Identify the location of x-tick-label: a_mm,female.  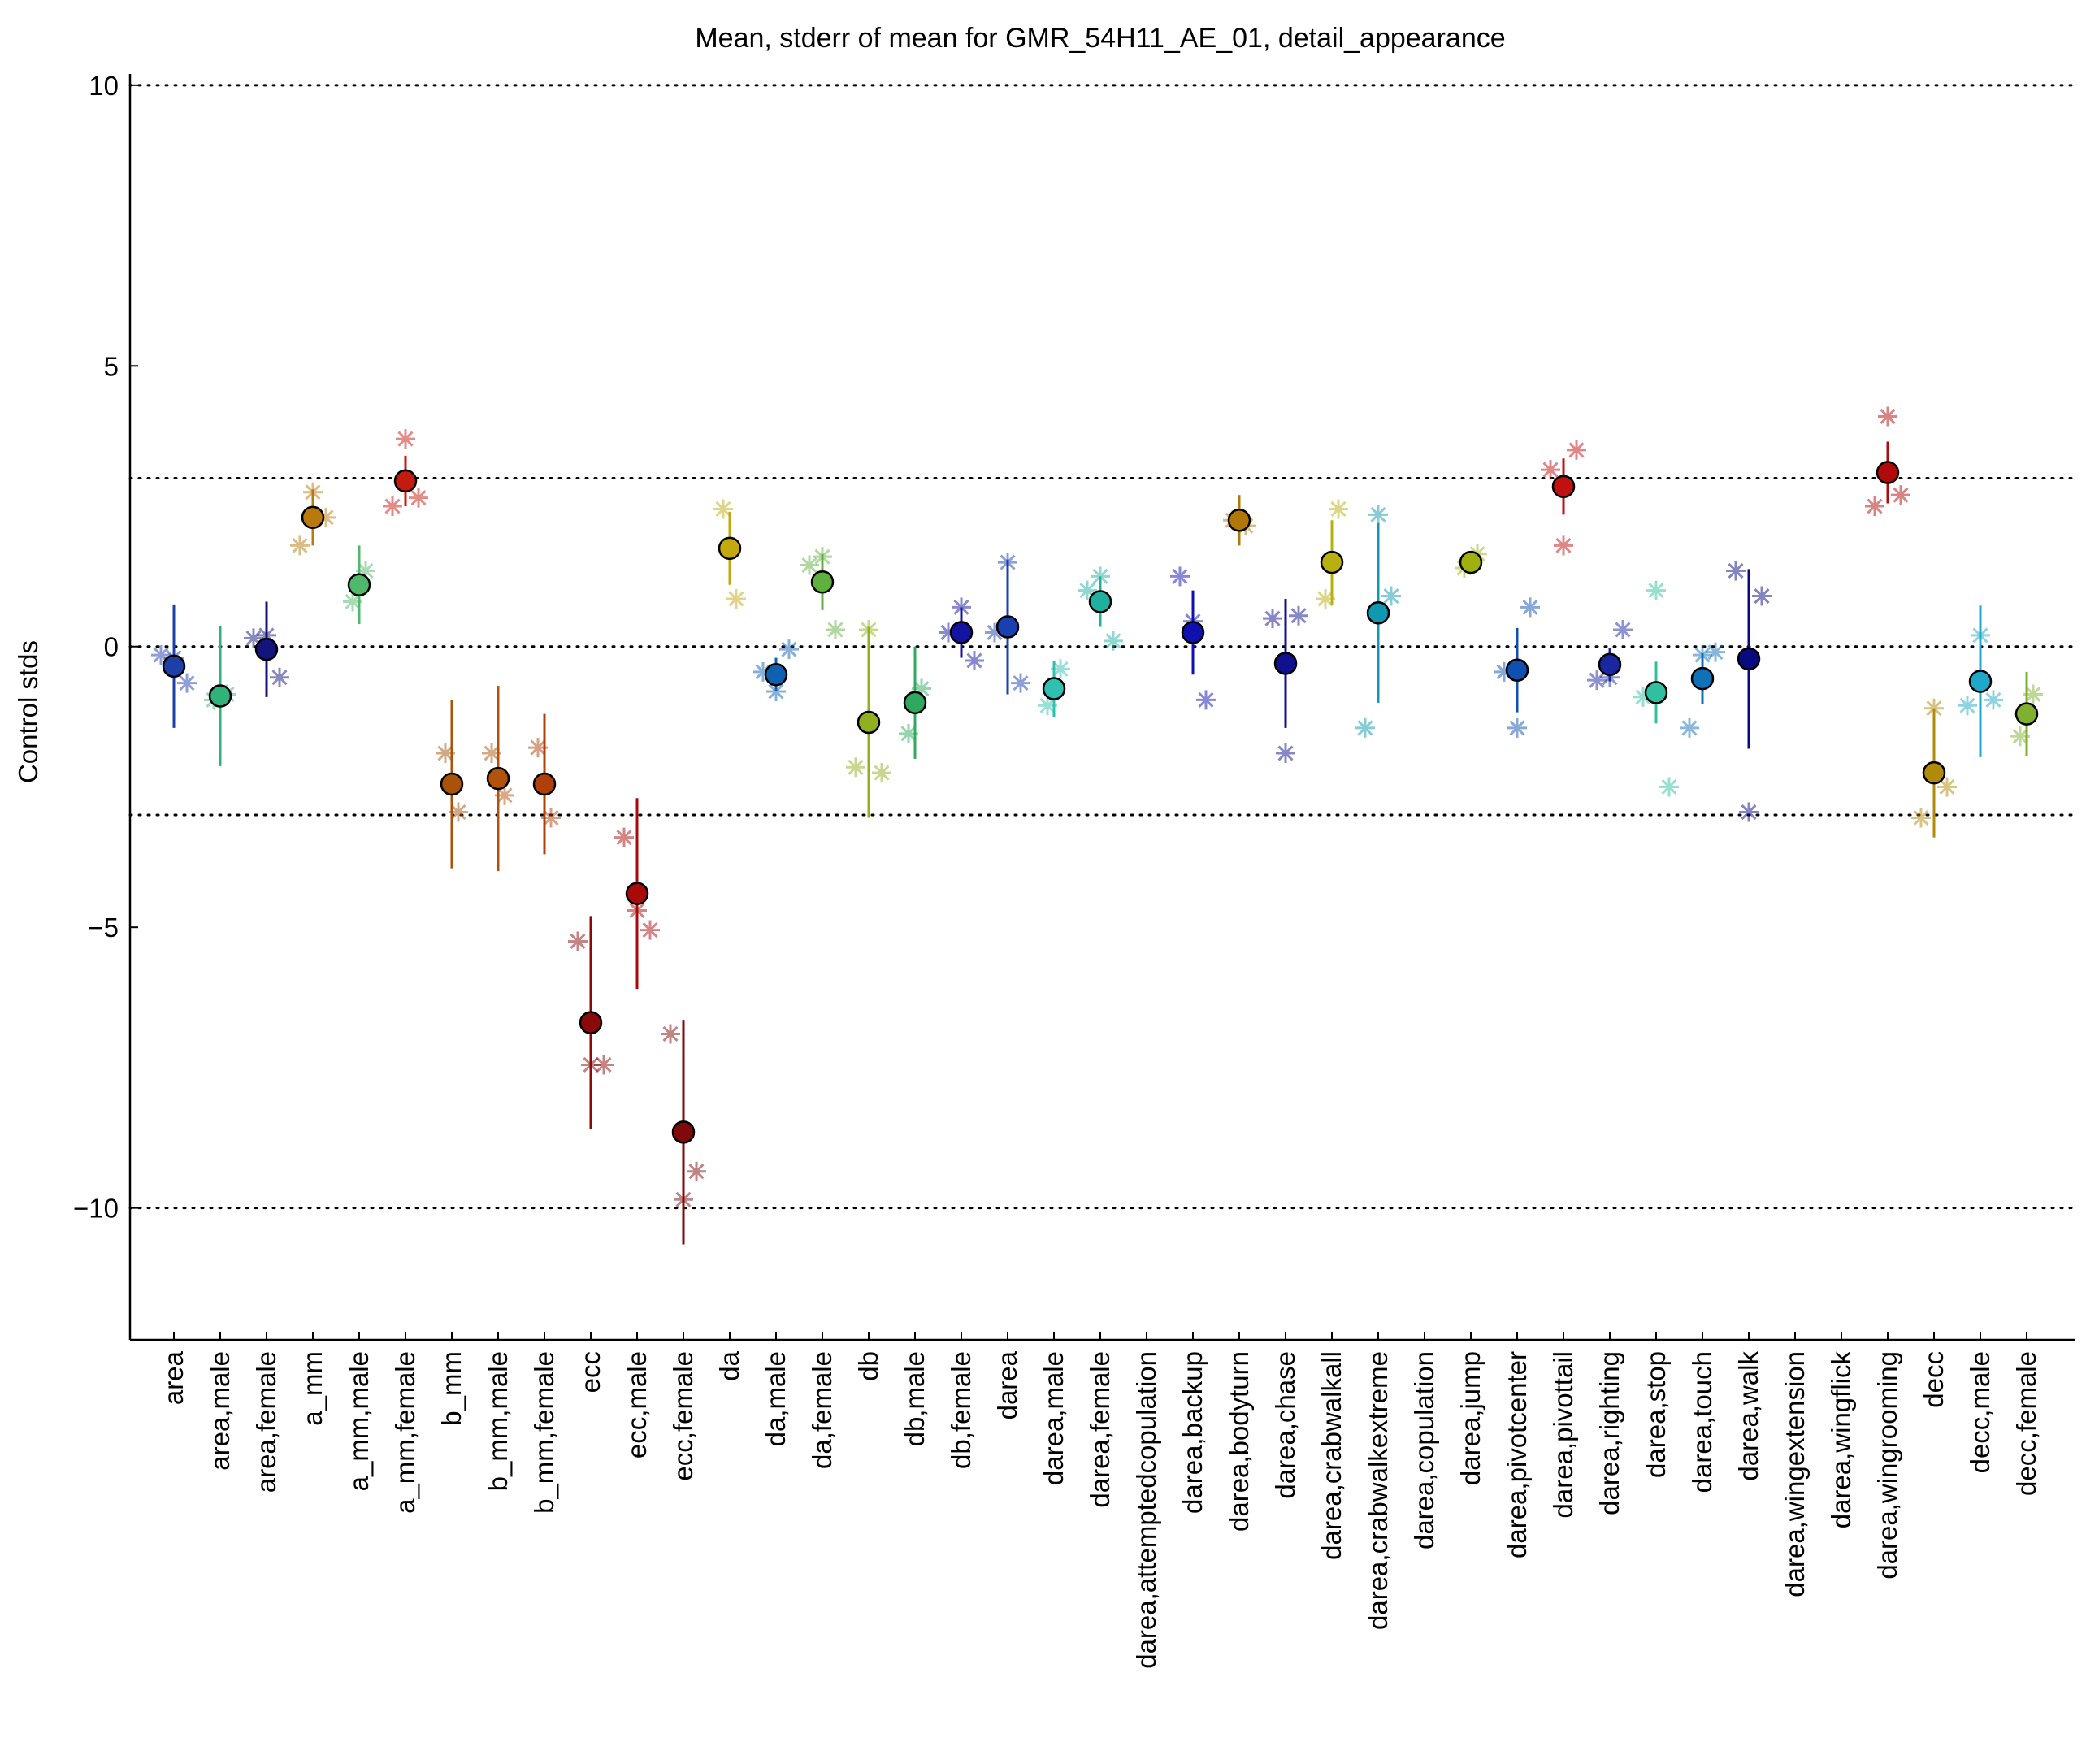
(405, 1432).